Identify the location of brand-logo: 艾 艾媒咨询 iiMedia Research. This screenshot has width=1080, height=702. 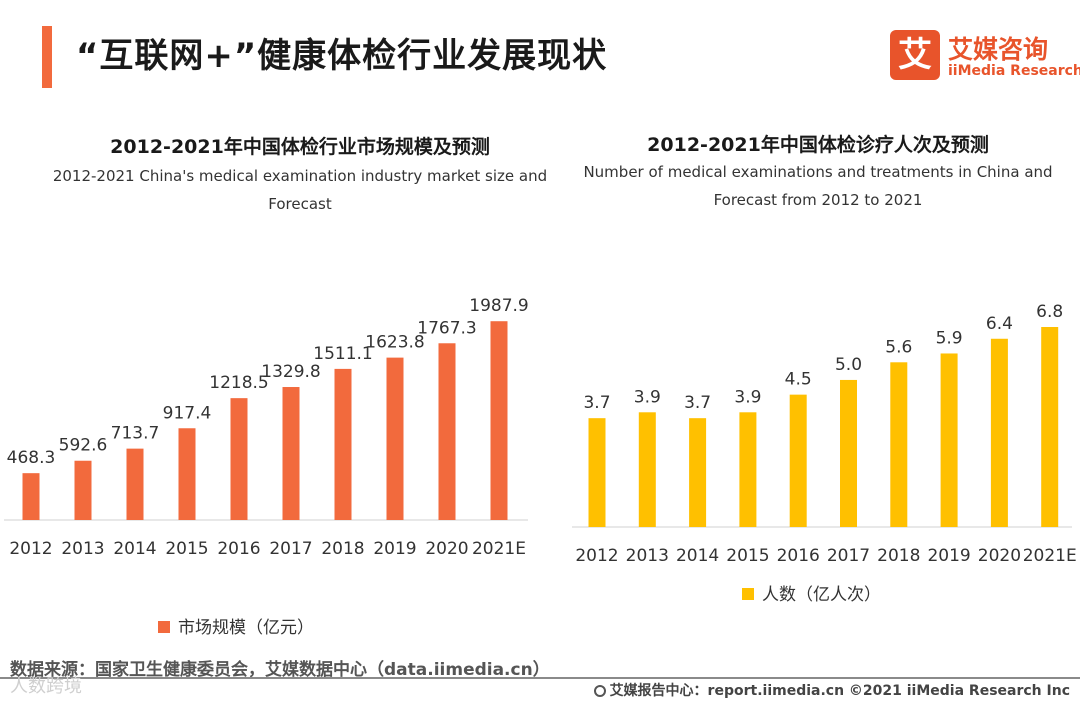
(985, 56).